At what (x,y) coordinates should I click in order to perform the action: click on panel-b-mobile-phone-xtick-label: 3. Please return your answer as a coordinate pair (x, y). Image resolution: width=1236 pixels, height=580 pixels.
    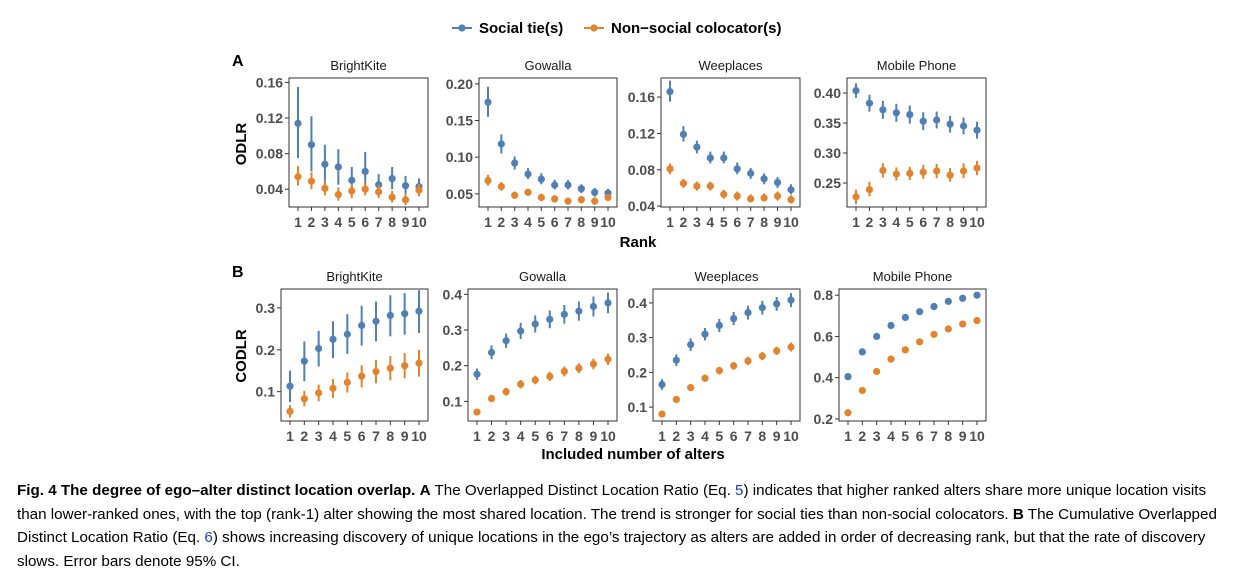
    Looking at the image, I should click on (877, 436).